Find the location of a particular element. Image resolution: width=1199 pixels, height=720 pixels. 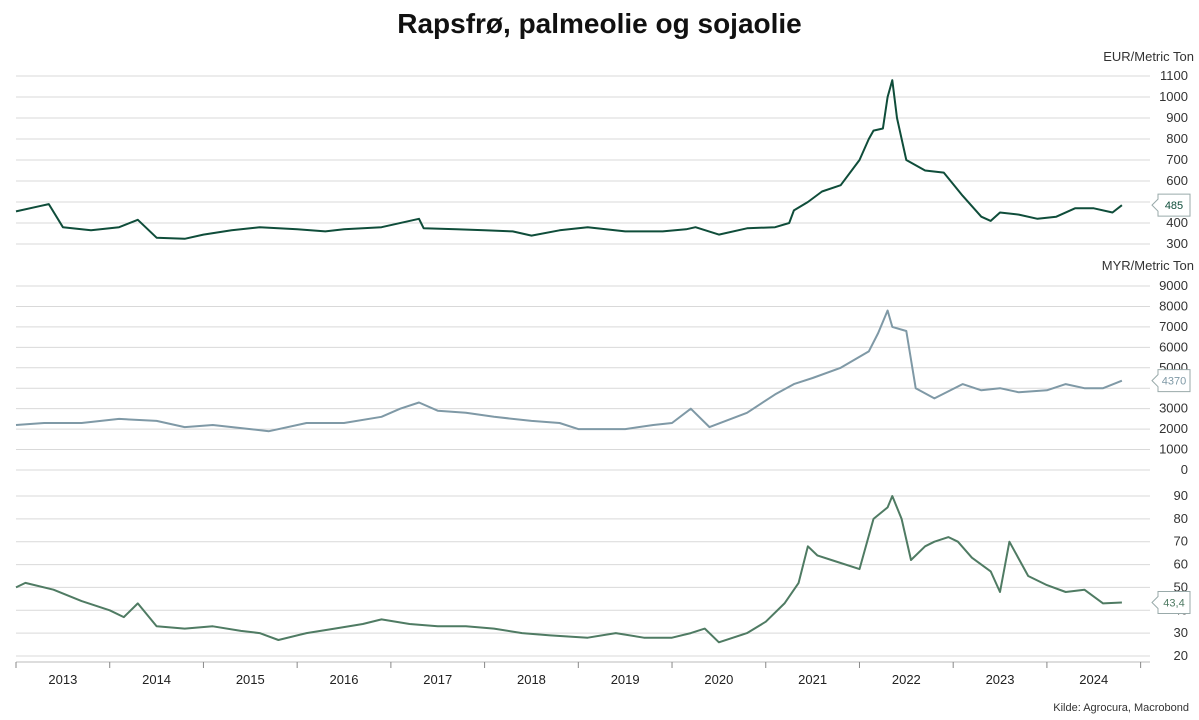

y-tick-label: 60 is located at coordinates (1181, 564).